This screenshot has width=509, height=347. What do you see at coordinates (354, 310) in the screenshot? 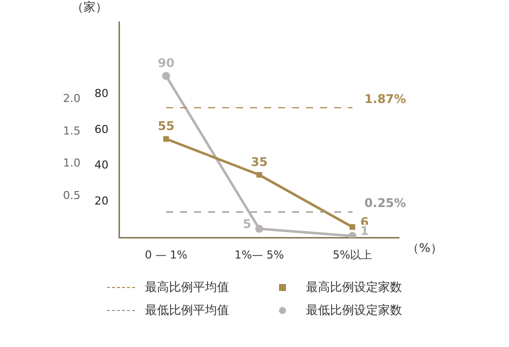
I see `legend-label: 最低比例设定家数` at bounding box center [354, 310].